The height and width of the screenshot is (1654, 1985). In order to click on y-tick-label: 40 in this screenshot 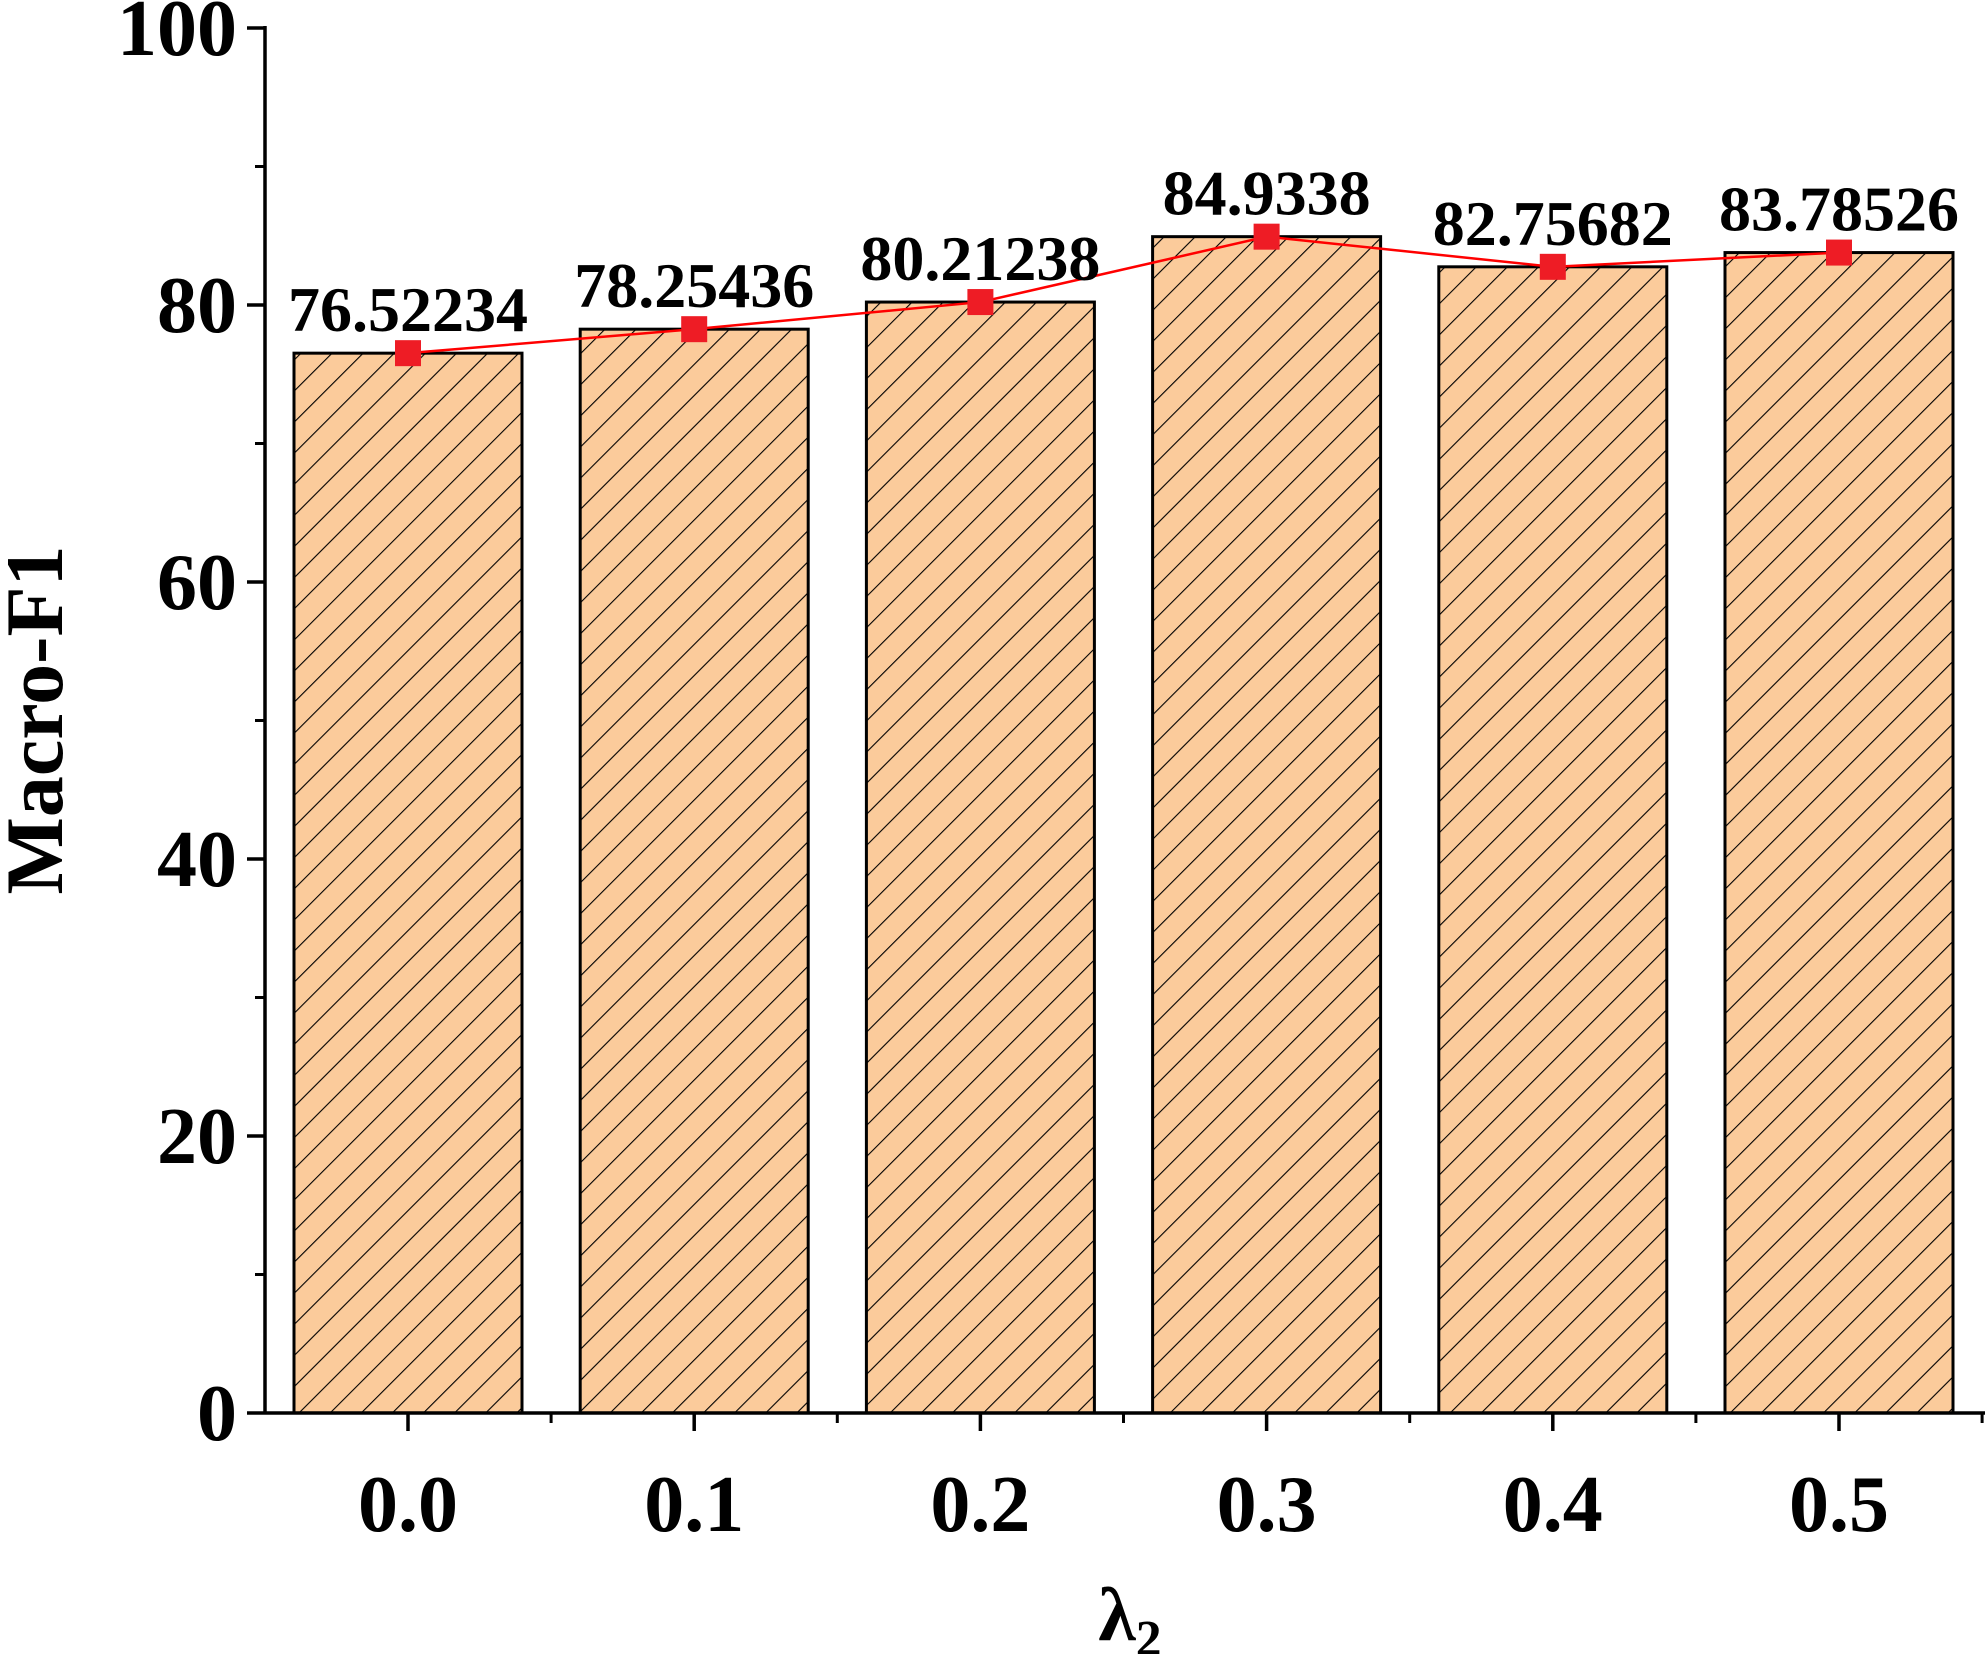, I will do `click(197, 860)`.